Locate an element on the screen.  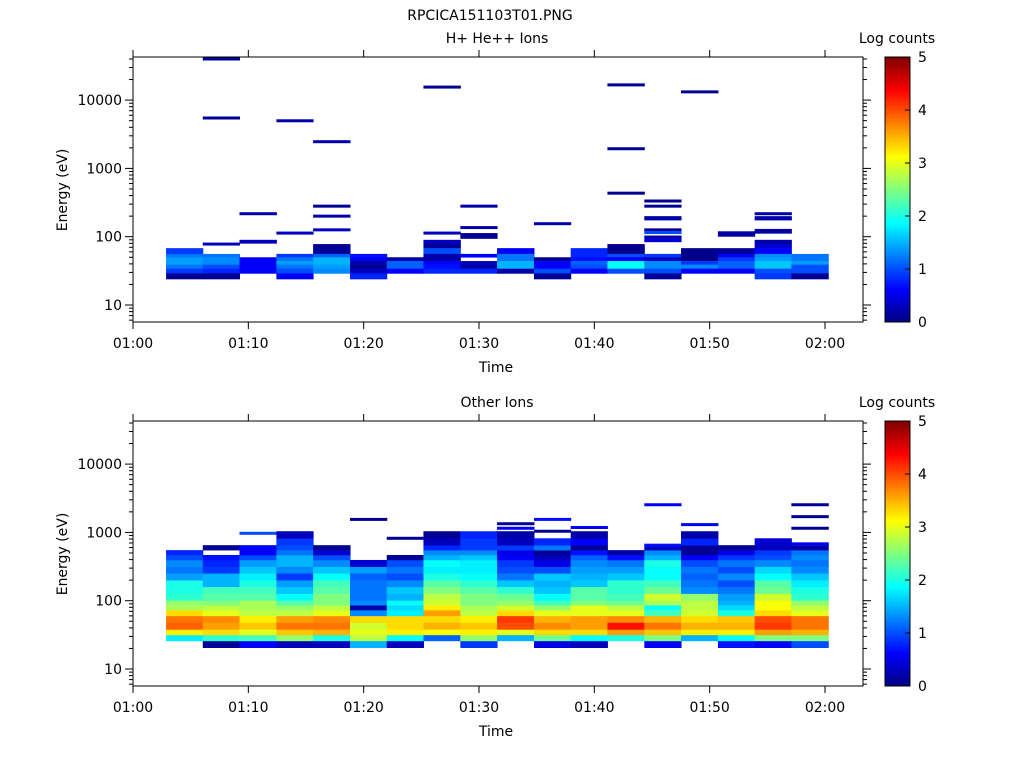
x-axis-label: Time is located at coordinates (495, 368).